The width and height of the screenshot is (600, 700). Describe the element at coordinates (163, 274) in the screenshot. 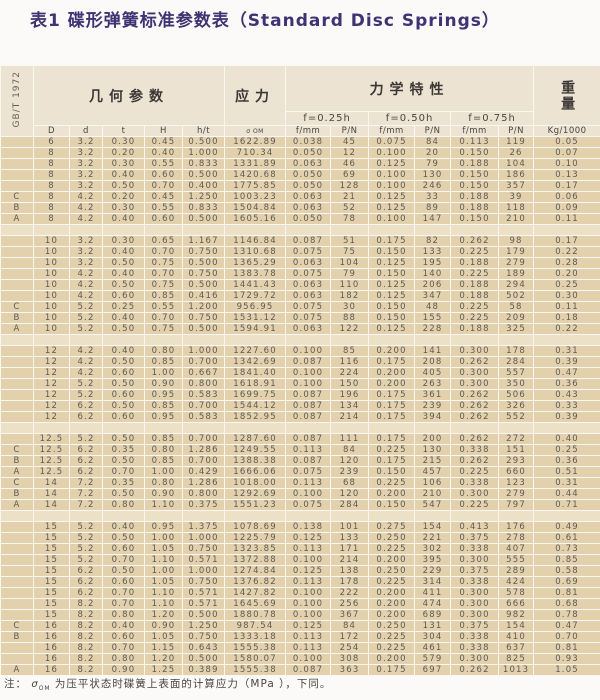

I see `table-cell: 0.70` at that location.